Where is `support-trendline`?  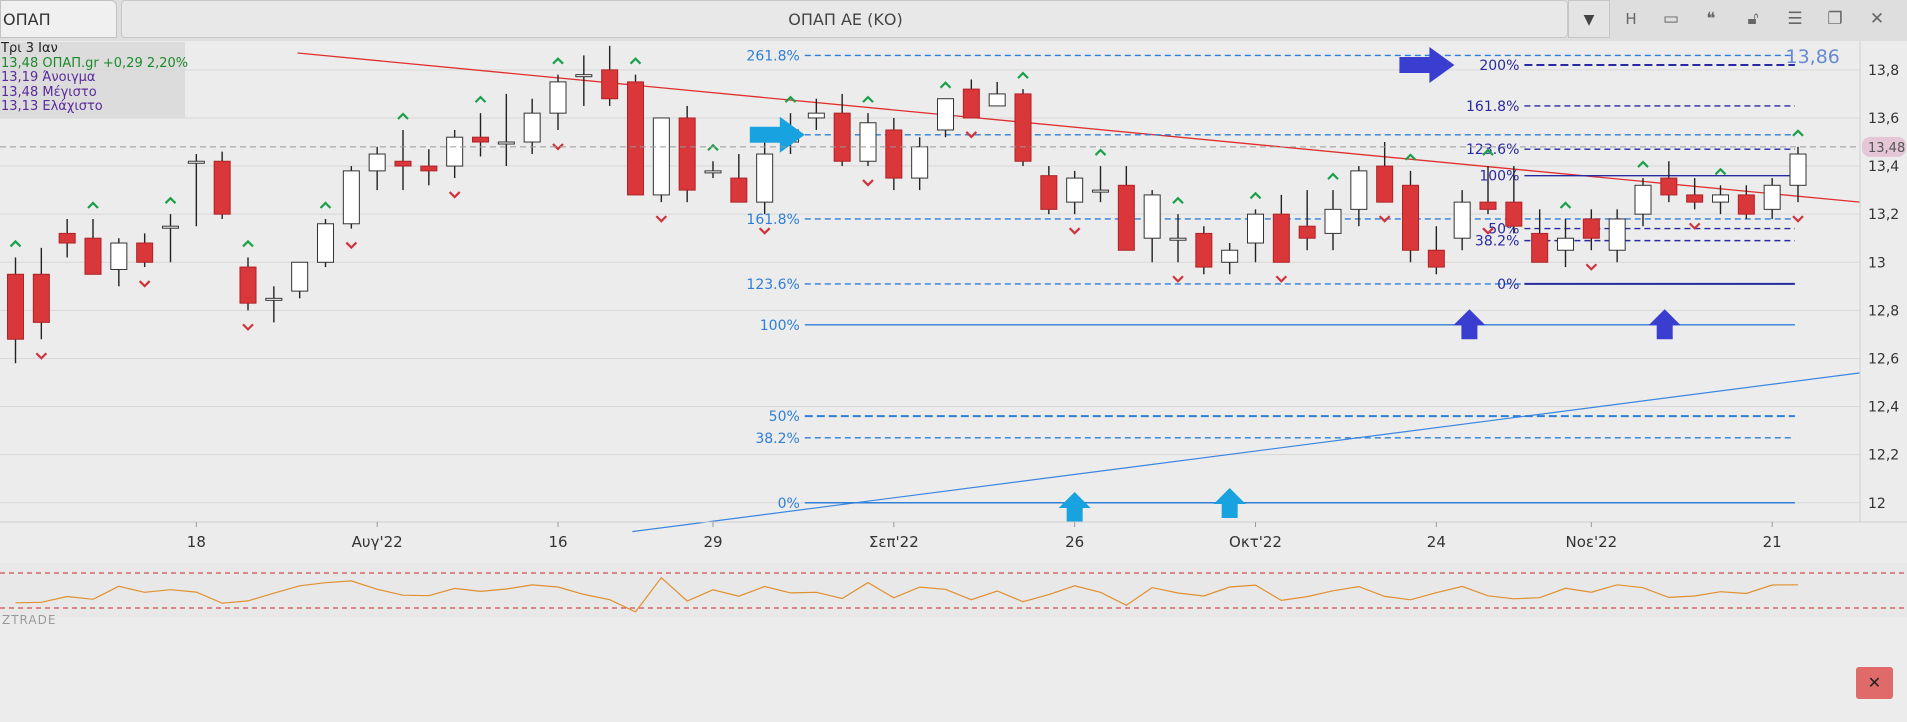
support-trendline is located at coordinates (1246, 452).